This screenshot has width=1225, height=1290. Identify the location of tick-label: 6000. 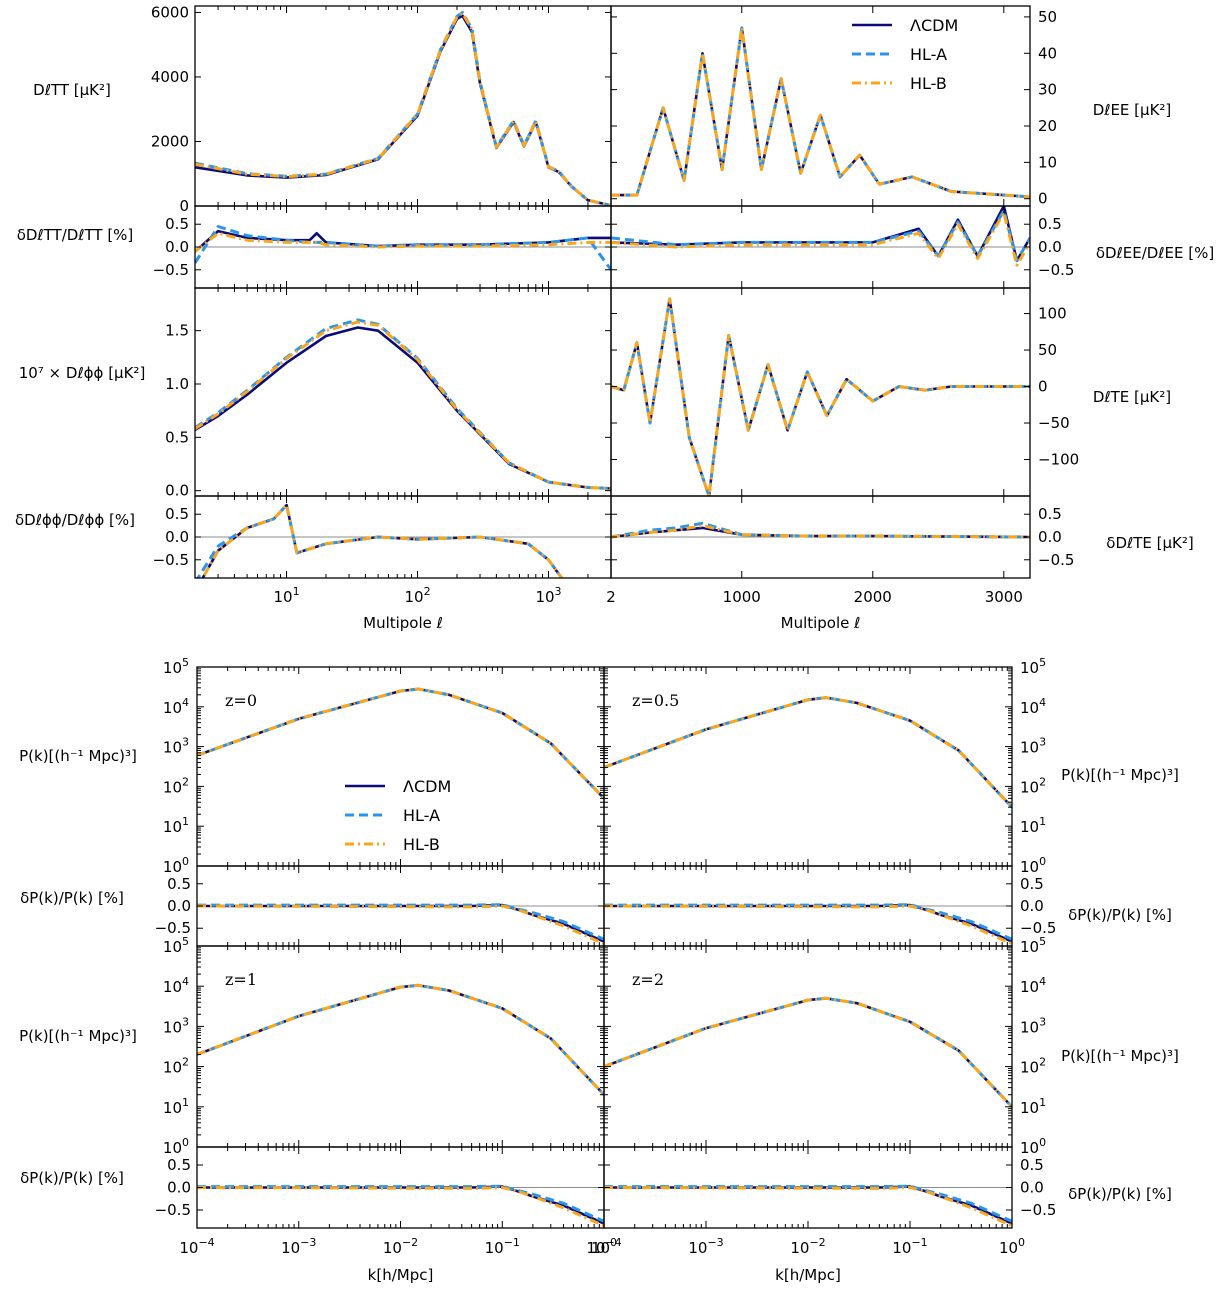
(170, 12).